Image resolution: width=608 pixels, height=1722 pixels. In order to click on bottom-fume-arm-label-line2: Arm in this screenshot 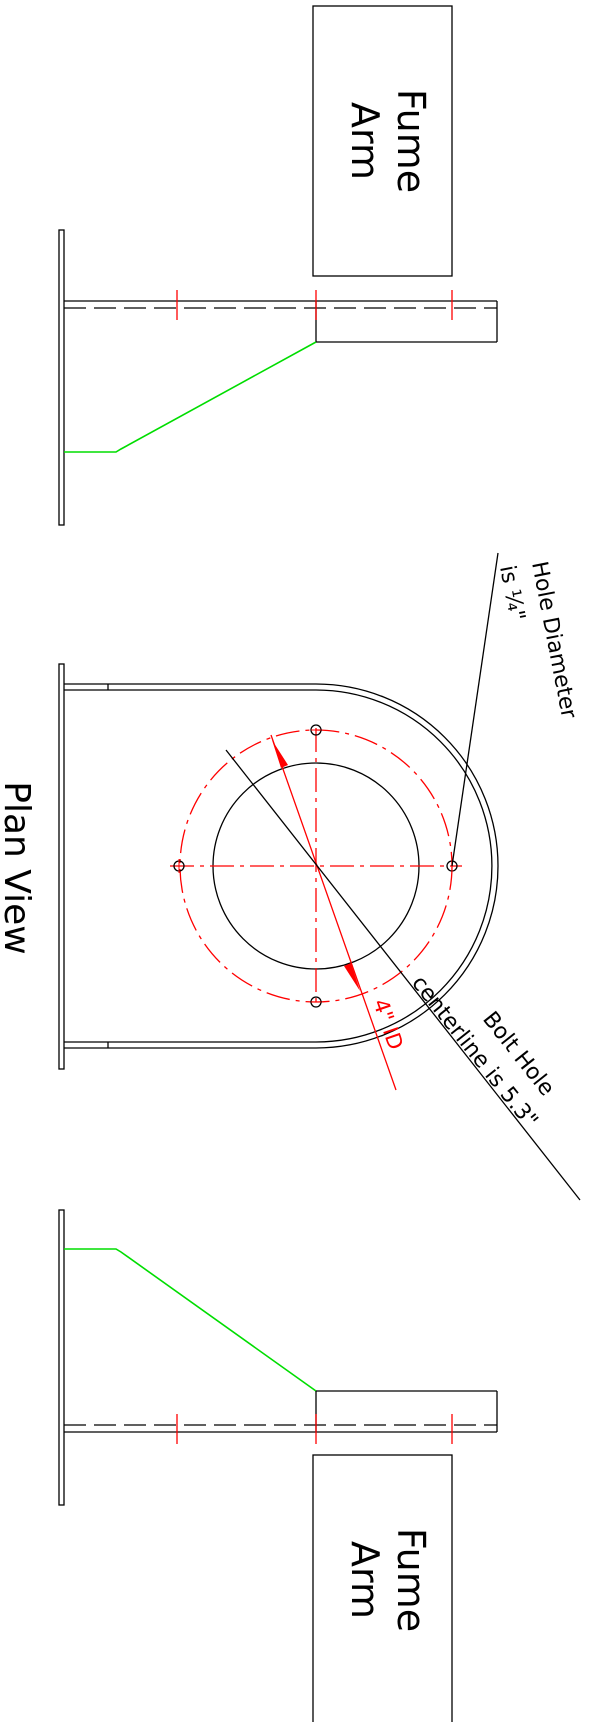, I will do `click(365, 1580)`.